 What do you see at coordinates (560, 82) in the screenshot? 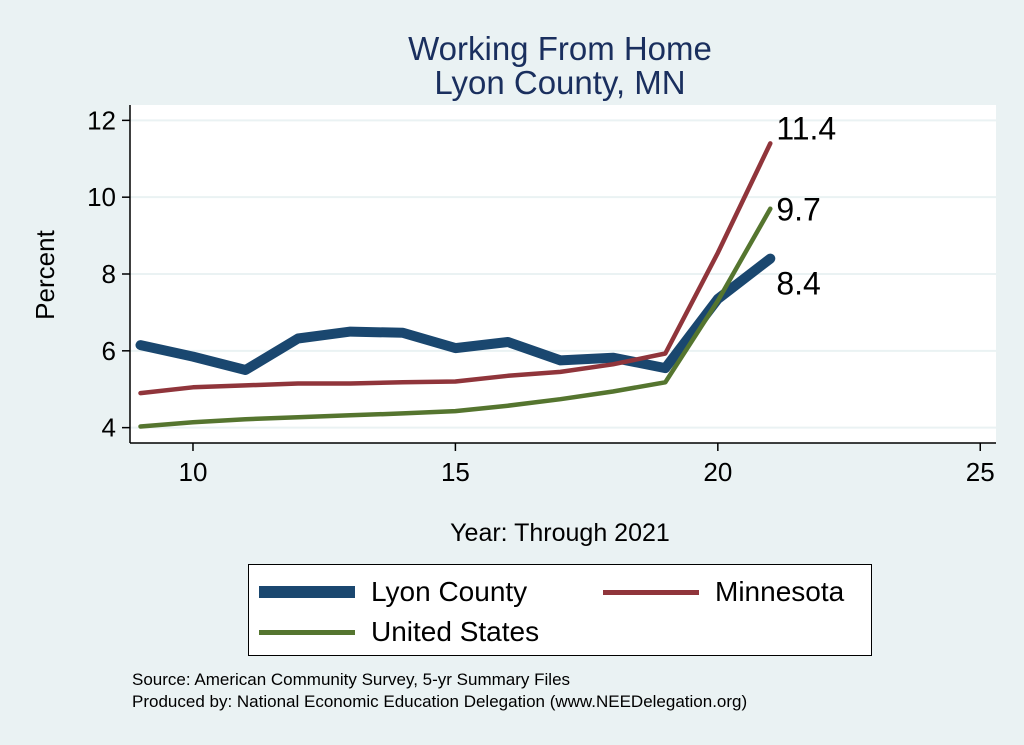
I see `chart-subtitle: Lyon County, MN` at bounding box center [560, 82].